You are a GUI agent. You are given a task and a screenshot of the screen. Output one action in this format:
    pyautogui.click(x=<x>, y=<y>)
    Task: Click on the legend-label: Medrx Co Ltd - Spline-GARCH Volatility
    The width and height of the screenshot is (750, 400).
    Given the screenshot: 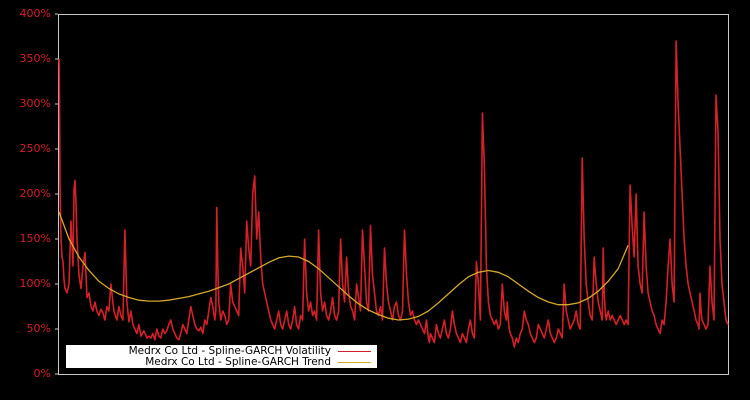 What is the action you would take?
    pyautogui.click(x=229, y=351)
    